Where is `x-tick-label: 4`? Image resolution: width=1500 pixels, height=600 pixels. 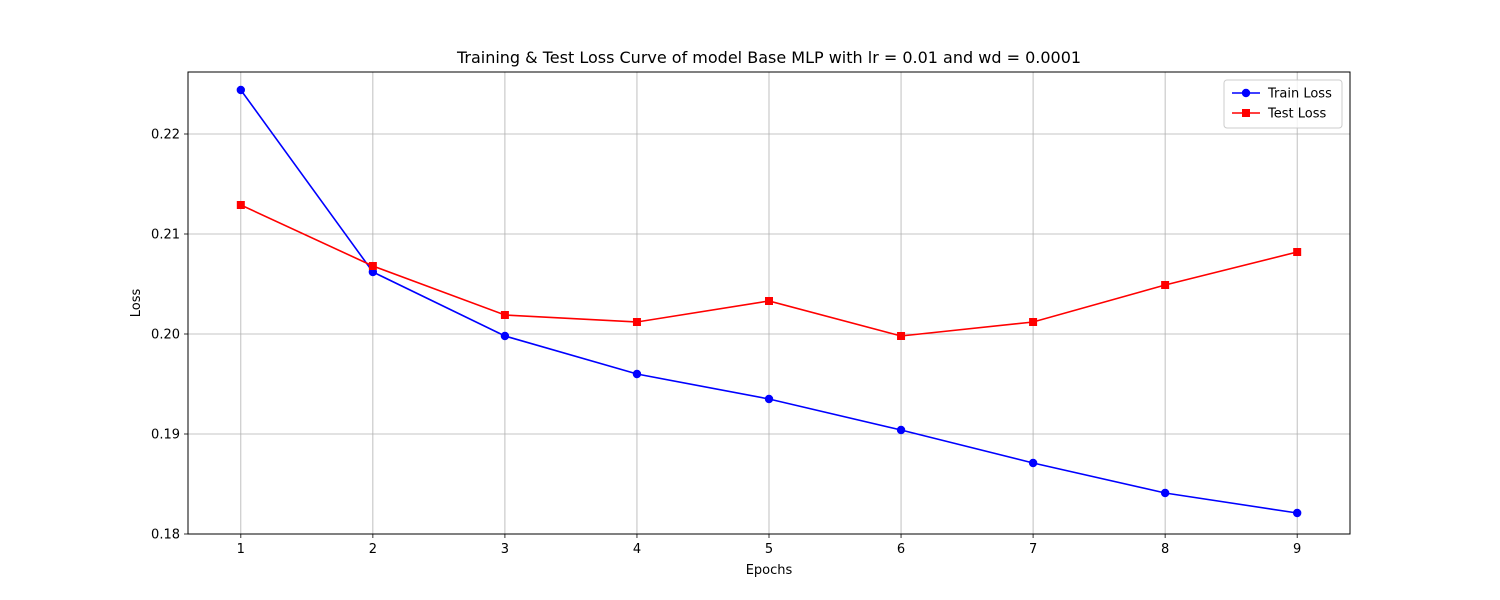
x-tick-label: 4 is located at coordinates (637, 549).